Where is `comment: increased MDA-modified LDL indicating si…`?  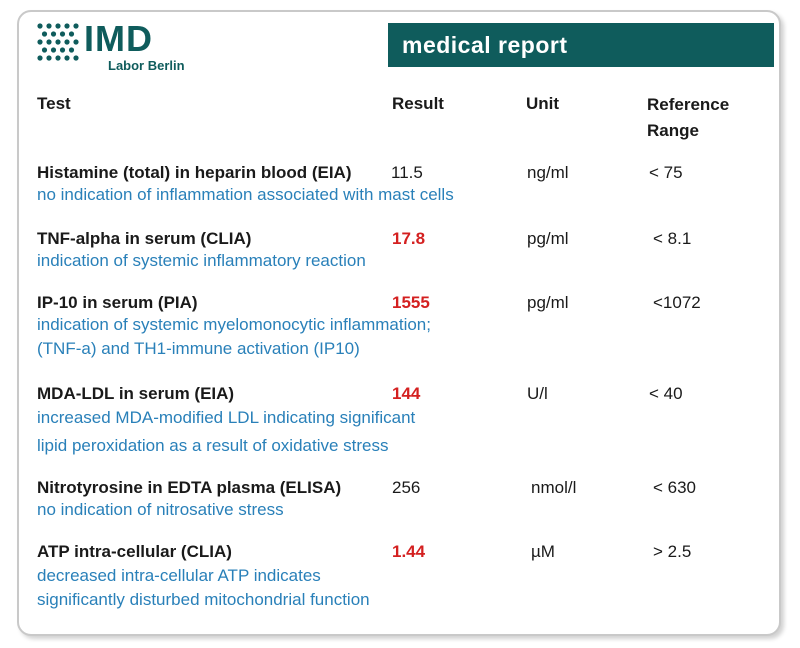 comment: increased MDA-modified LDL indicating si… is located at coordinates (226, 432).